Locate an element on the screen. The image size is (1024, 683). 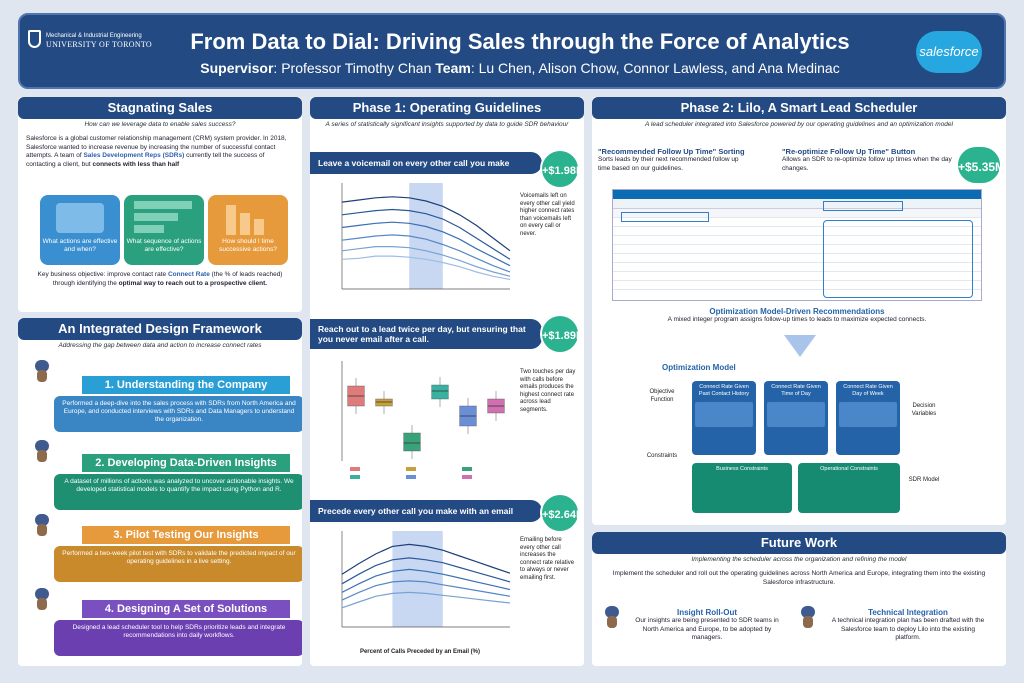
sort-callout is located at coordinates (665, 217).